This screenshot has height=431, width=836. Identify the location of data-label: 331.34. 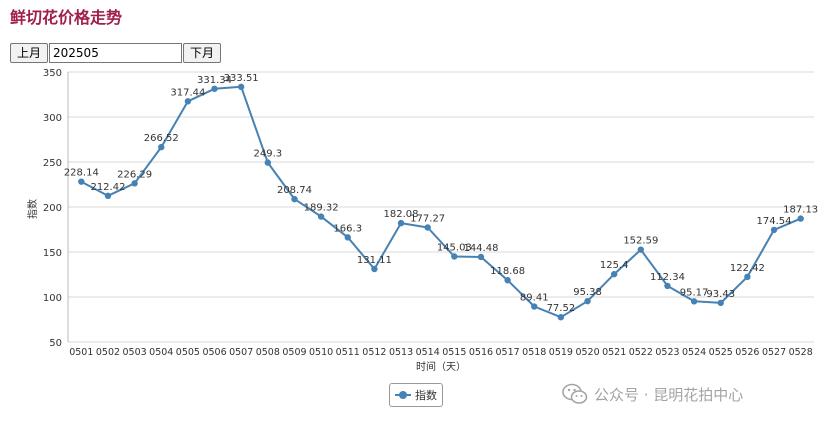
(214, 80).